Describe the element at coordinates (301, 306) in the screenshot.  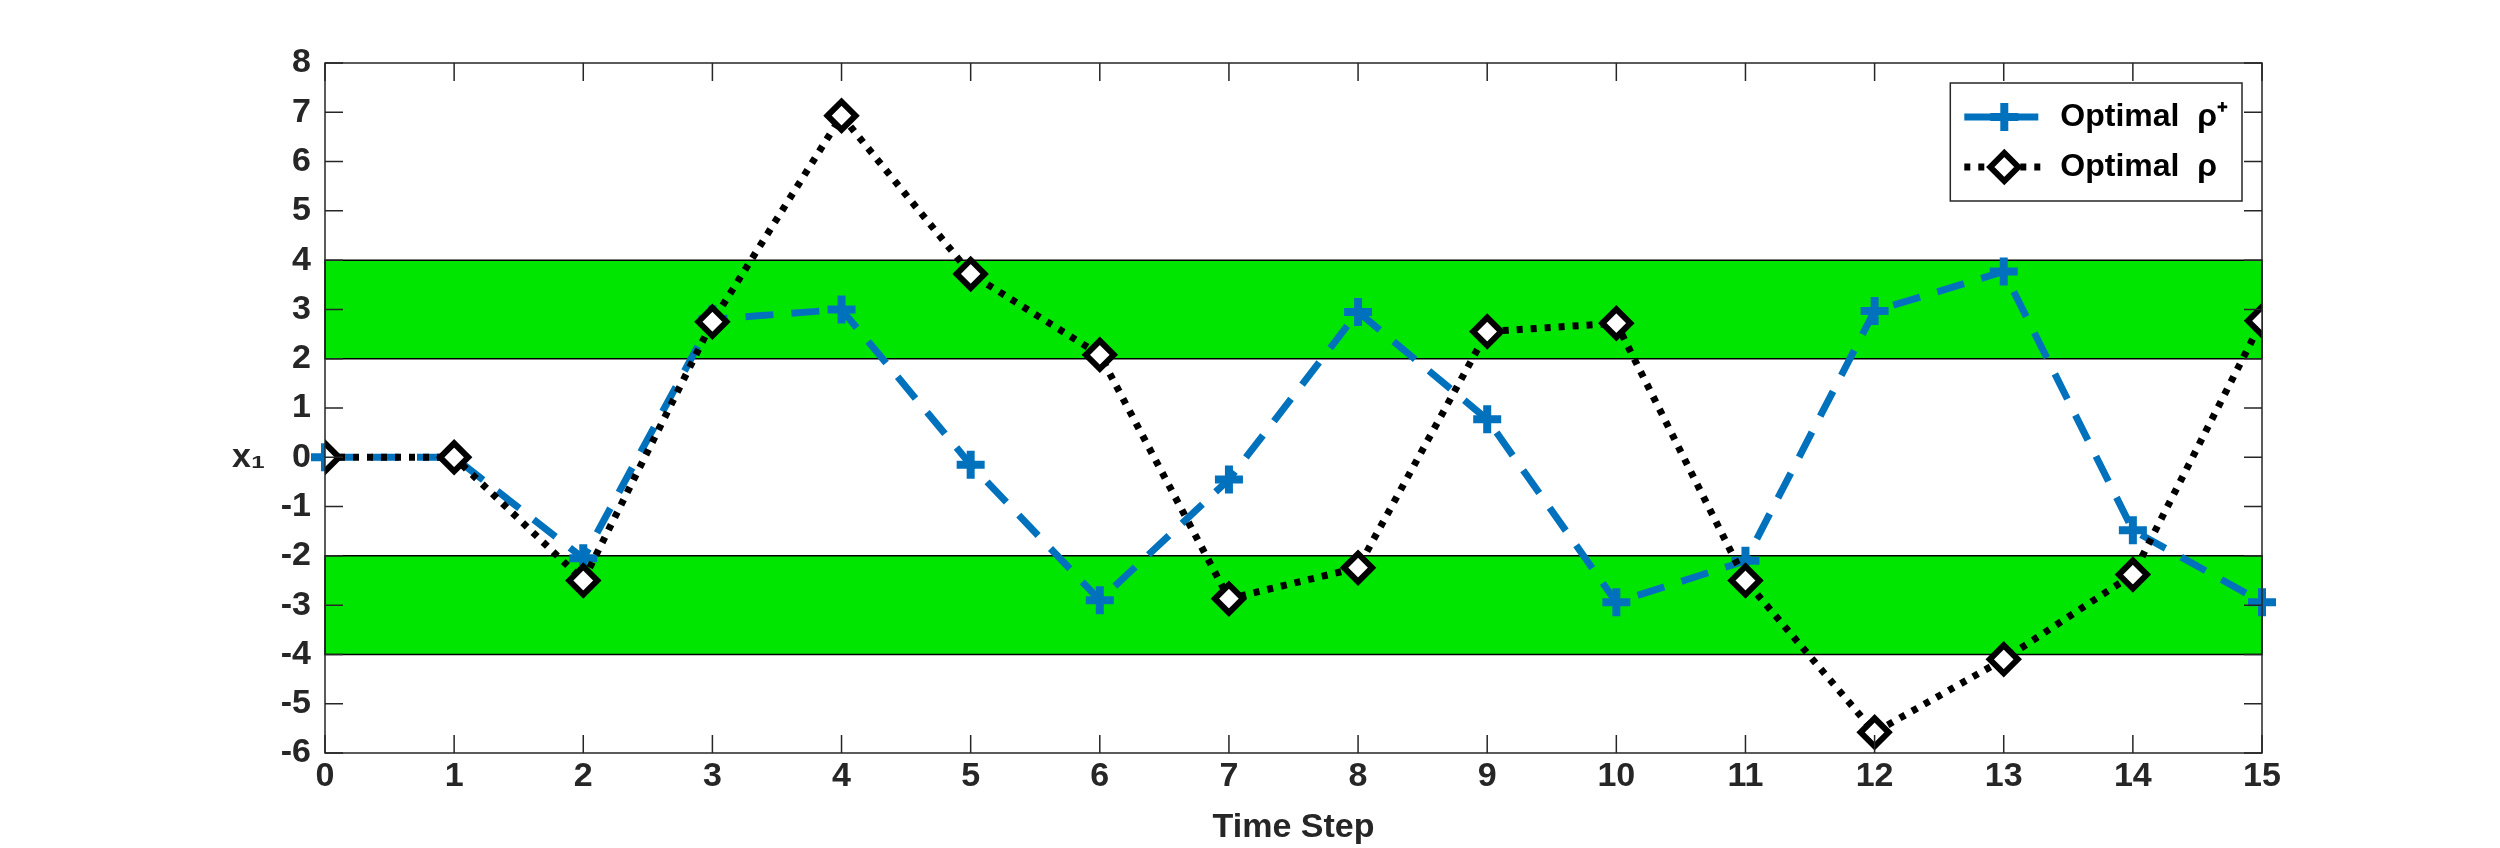
I see `y-tick-label: 3` at that location.